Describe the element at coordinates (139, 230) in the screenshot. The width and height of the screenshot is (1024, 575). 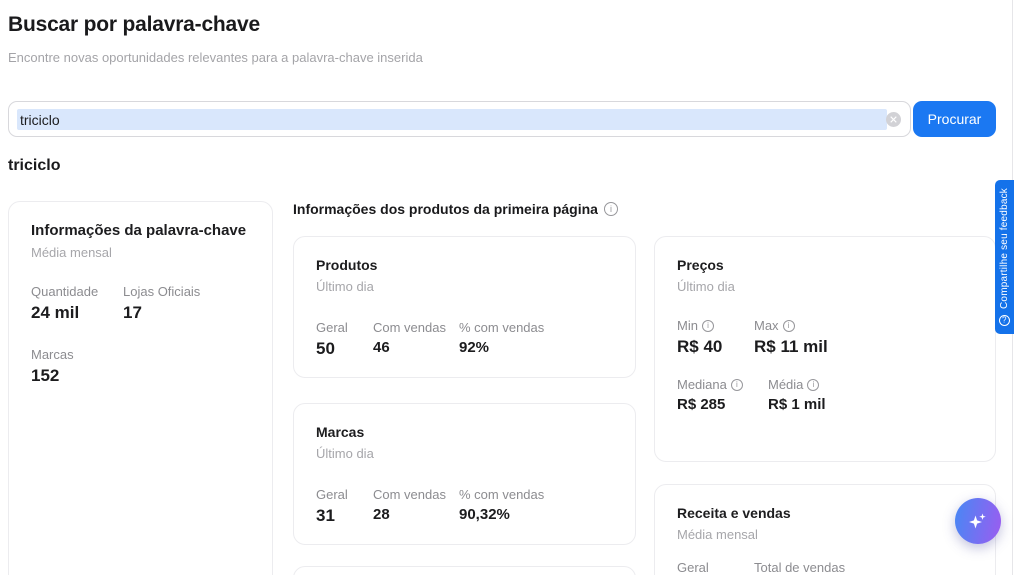
I see `keyword-card-title: Informações da palavra-chave` at that location.